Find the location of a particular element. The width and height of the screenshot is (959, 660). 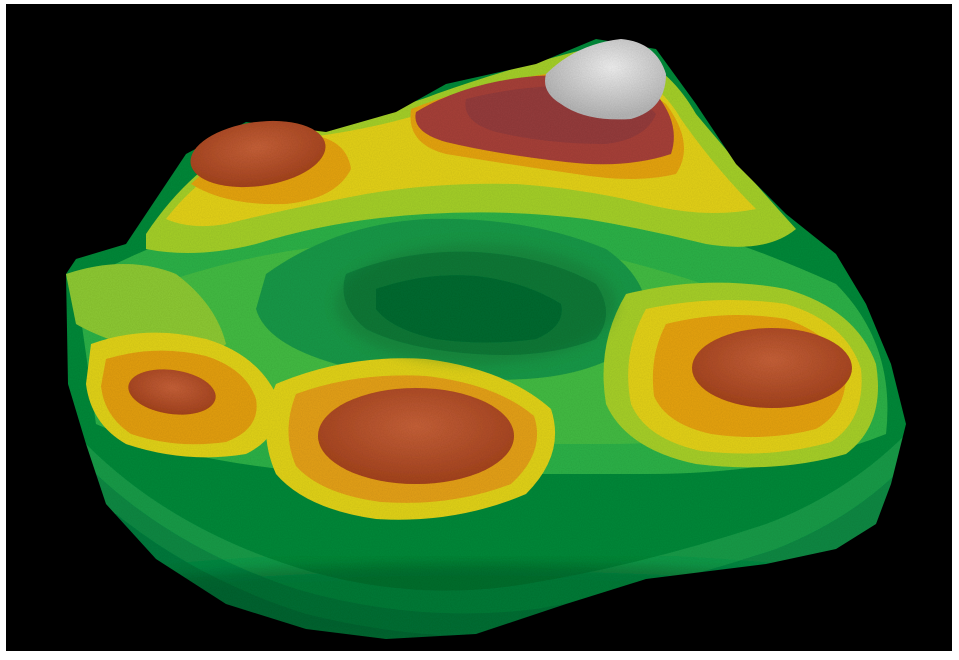

peak-front-right is located at coordinates (772, 368).